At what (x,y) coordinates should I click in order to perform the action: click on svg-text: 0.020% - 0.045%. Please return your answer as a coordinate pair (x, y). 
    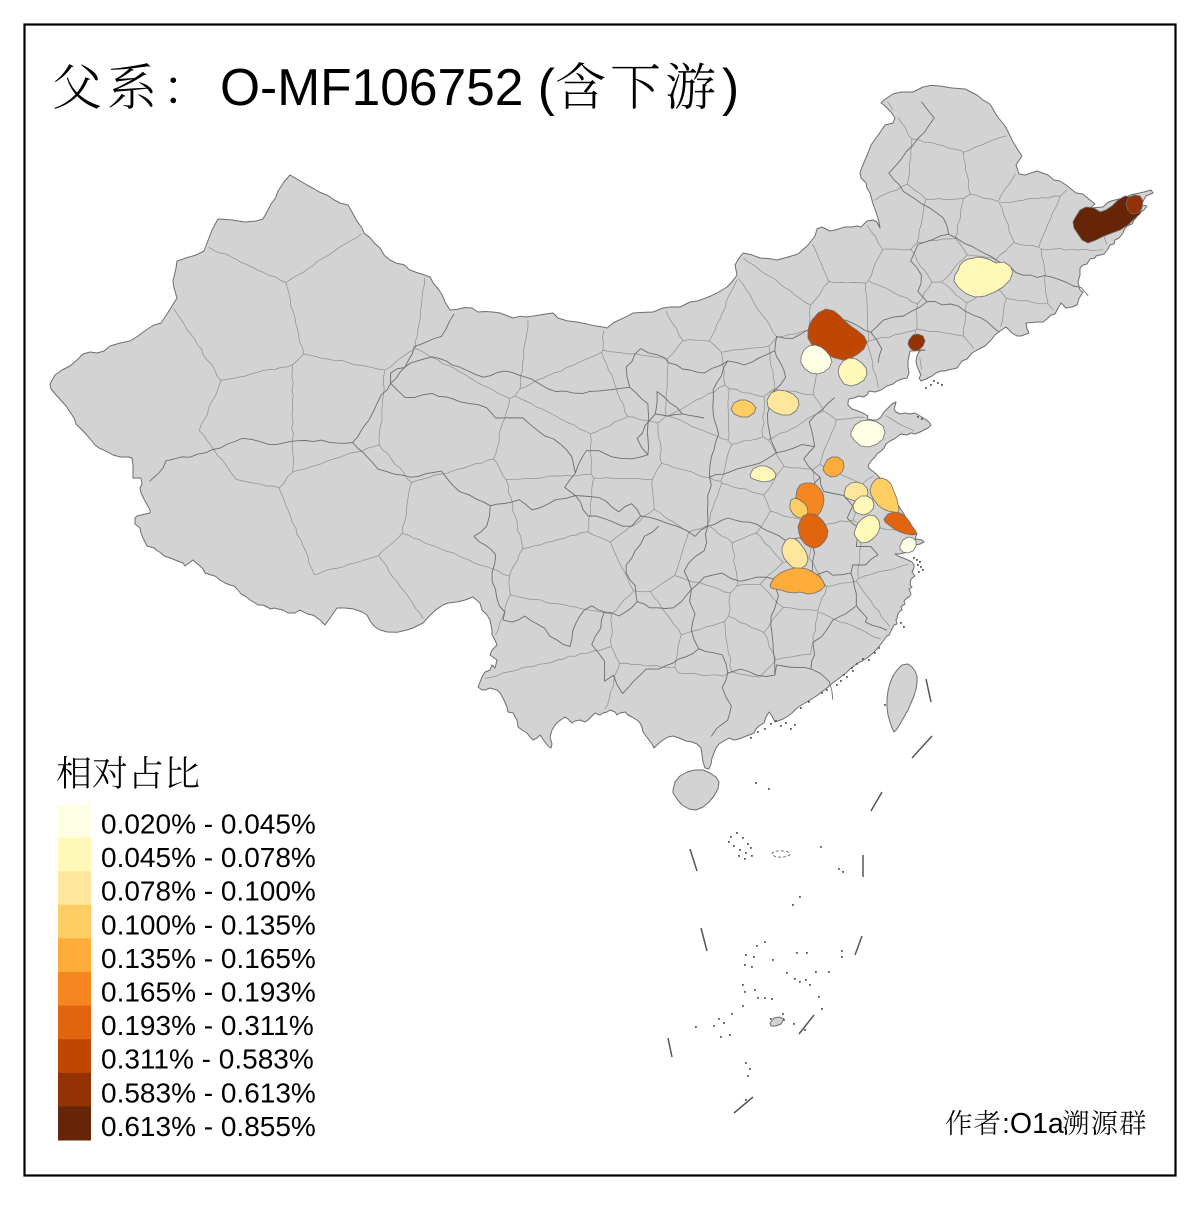
    Looking at the image, I should click on (208, 824).